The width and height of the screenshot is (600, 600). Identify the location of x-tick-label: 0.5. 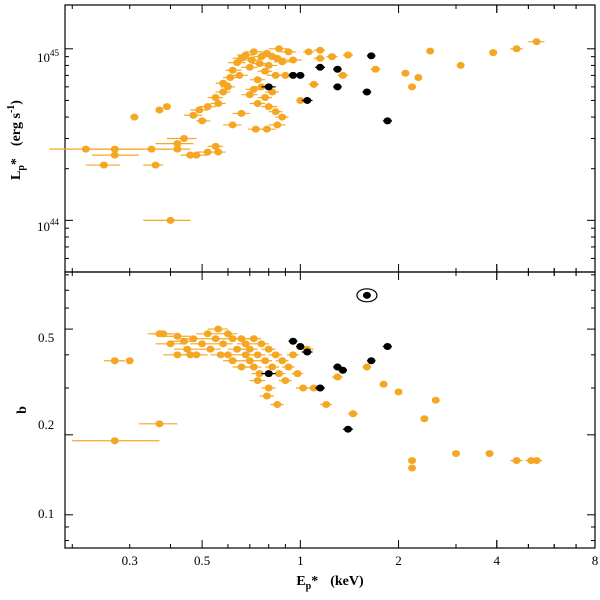
(202, 560).